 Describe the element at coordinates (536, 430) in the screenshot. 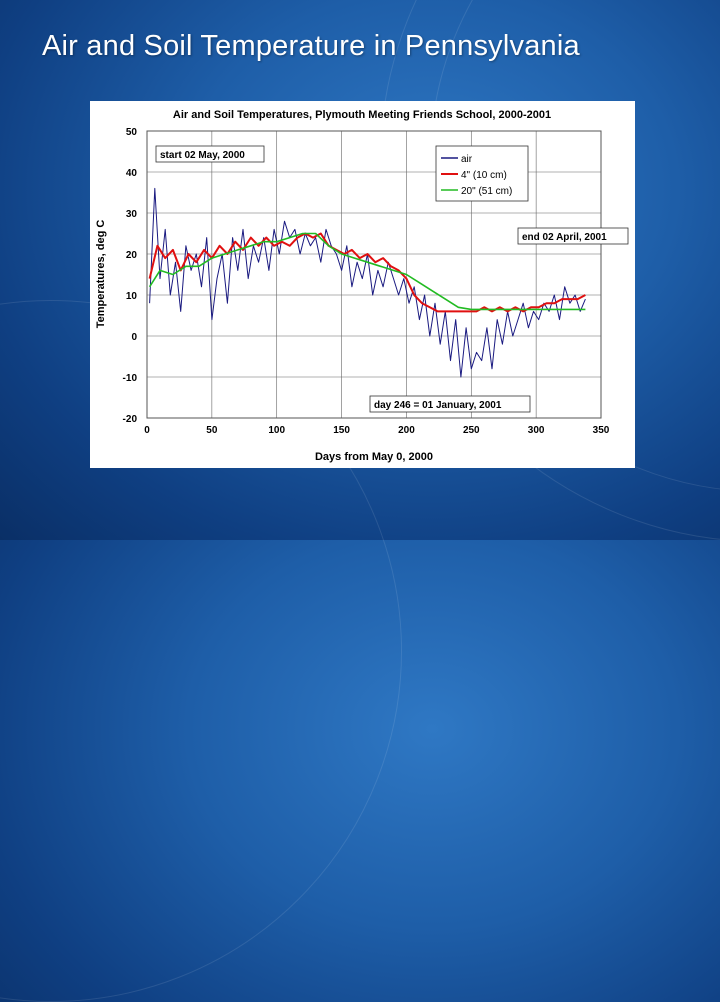

I see `x-tick-label: 300` at that location.